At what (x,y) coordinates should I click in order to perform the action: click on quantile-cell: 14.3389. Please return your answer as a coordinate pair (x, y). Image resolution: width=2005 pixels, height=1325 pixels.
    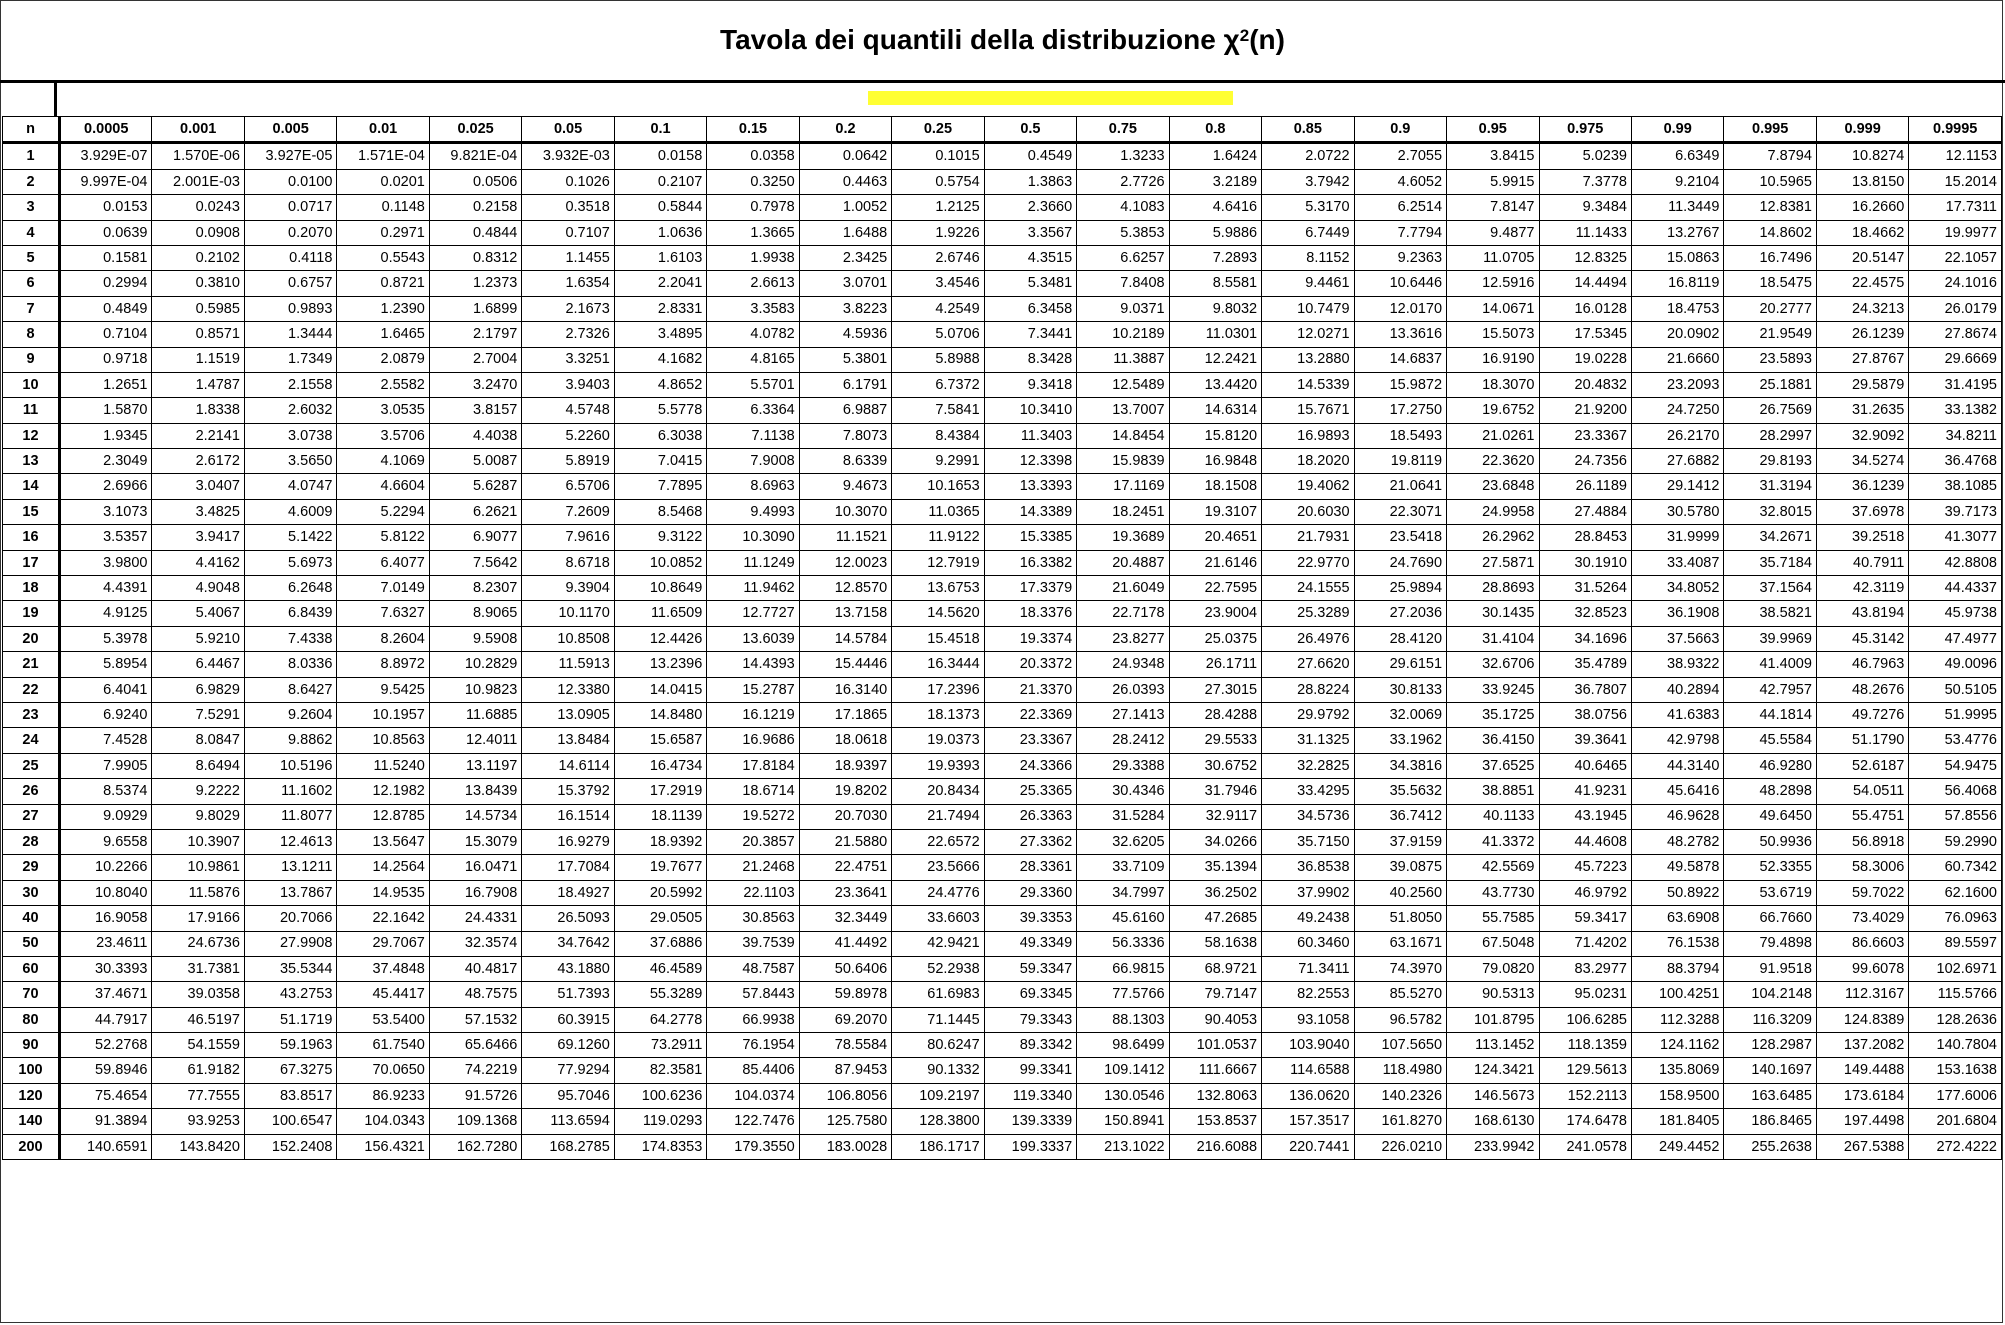
    Looking at the image, I should click on (1030, 512).